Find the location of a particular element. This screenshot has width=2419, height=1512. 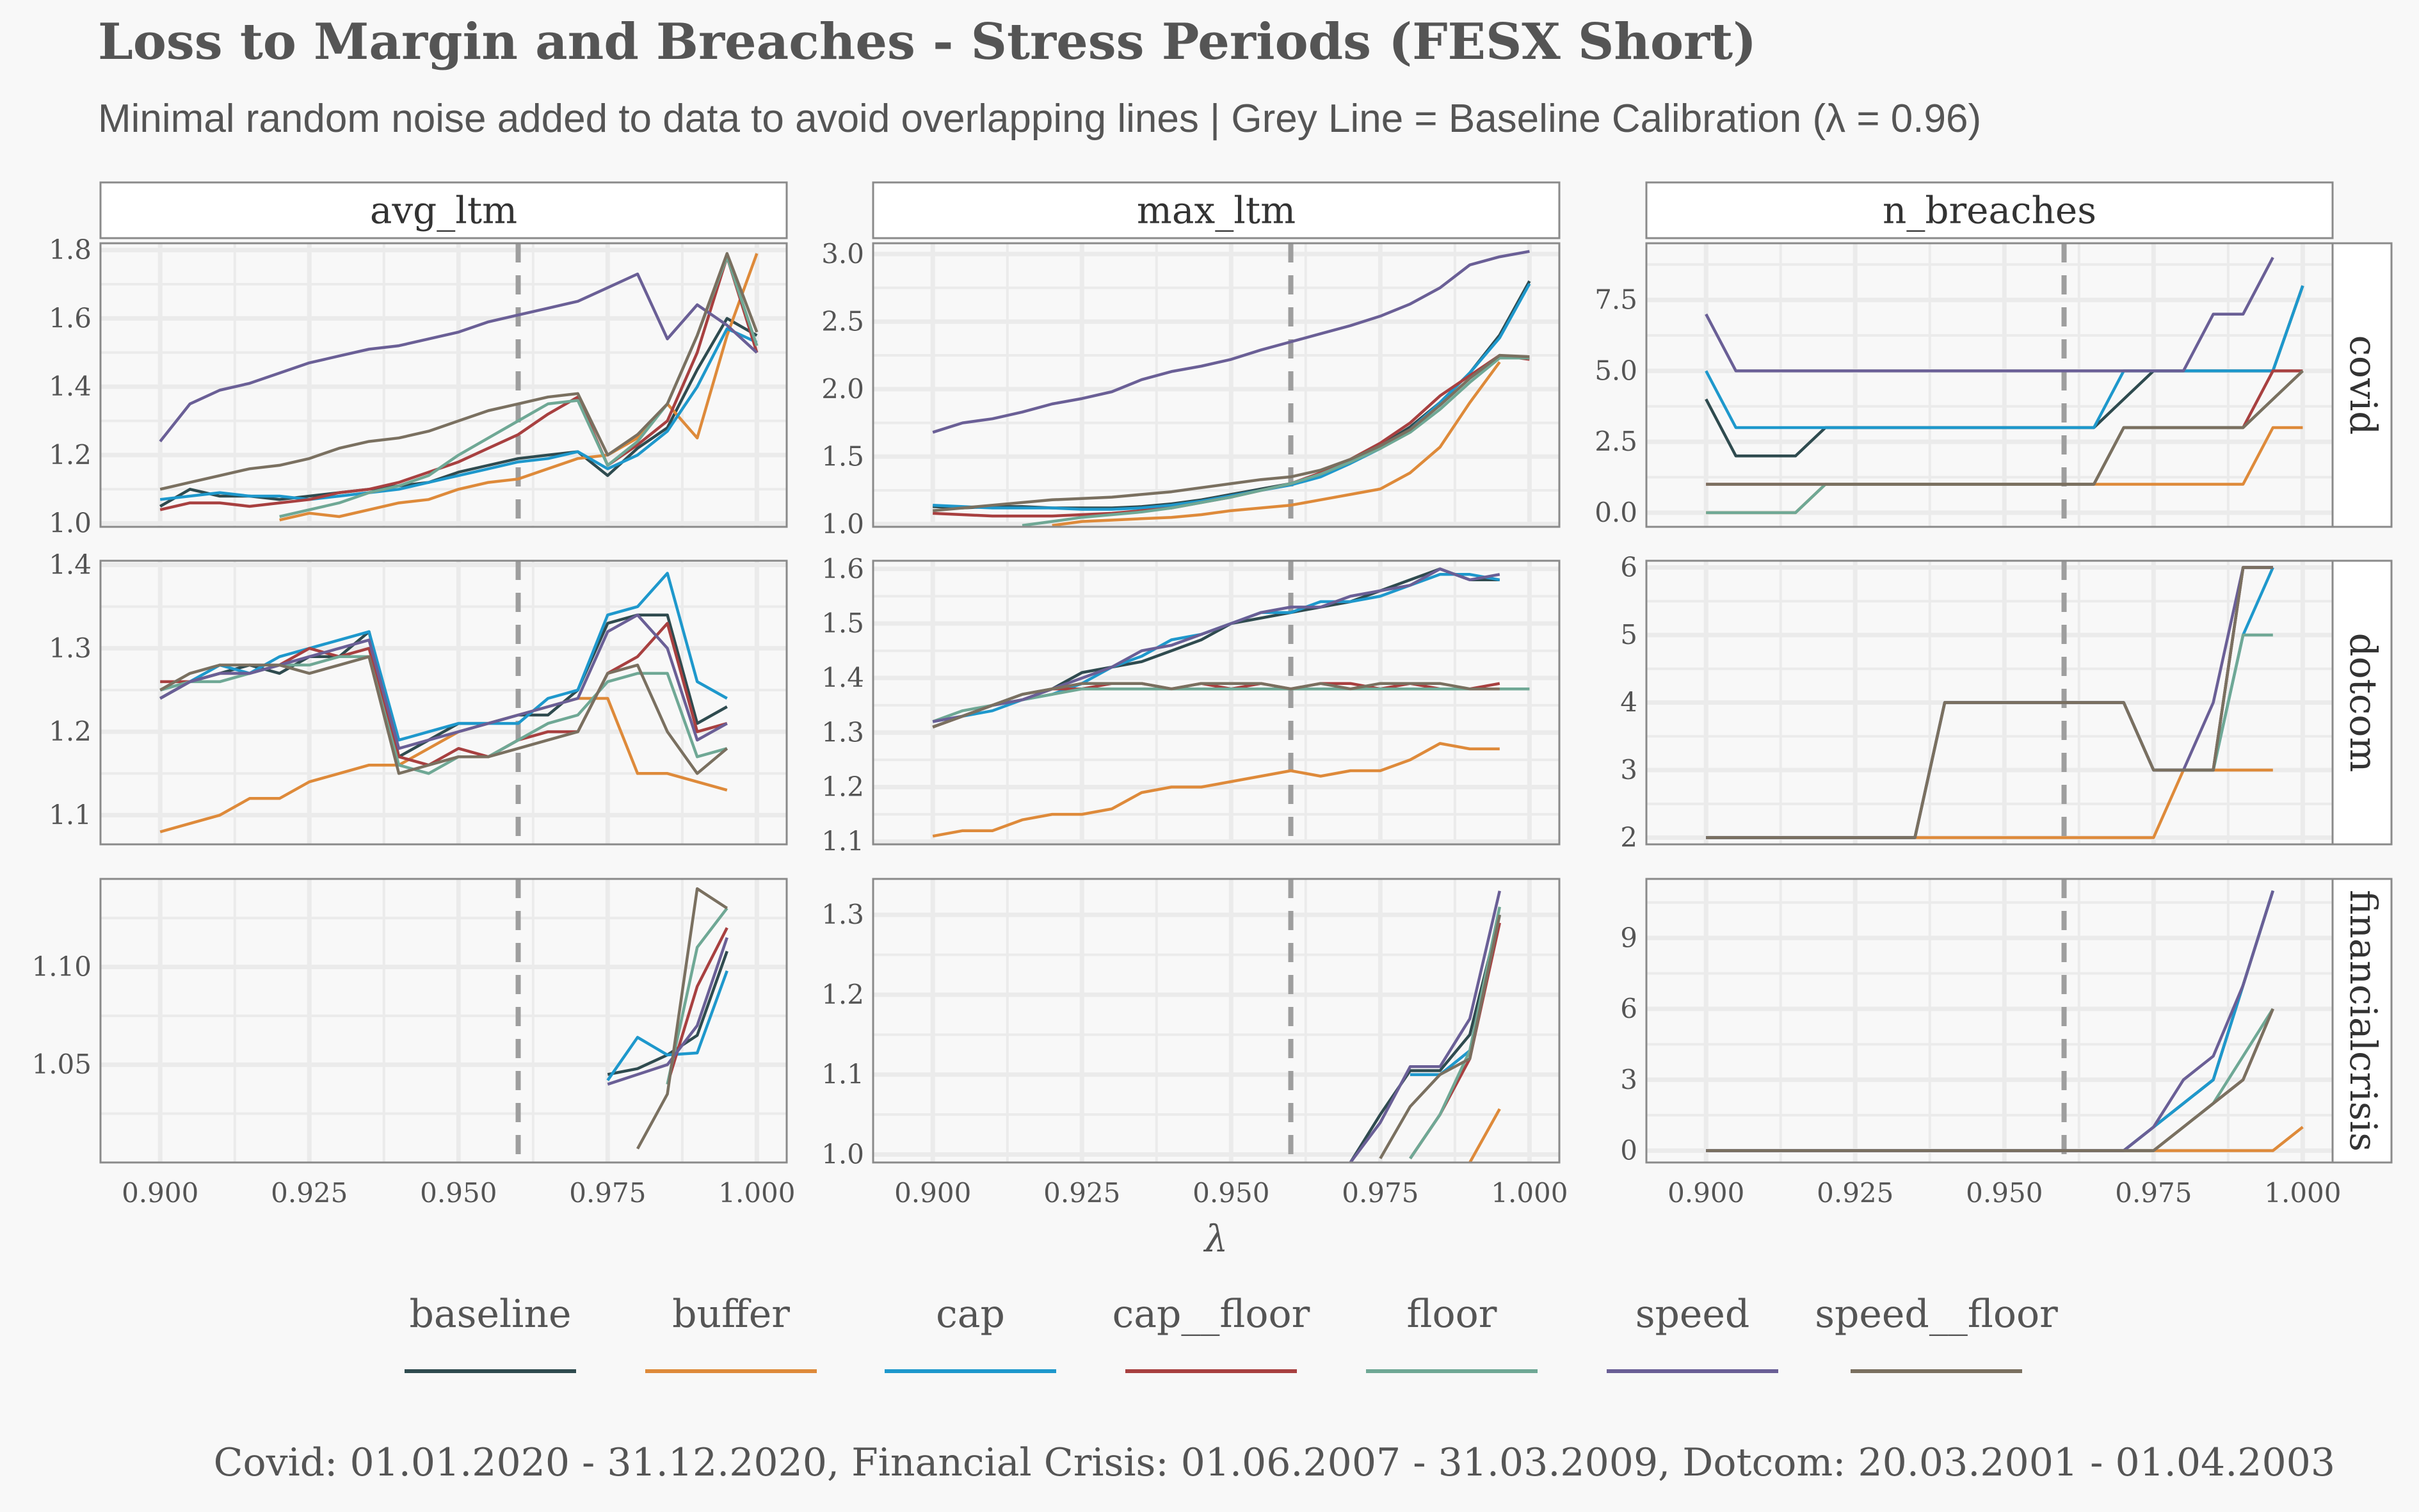

y-tick-label: 1.3 is located at coordinates (70, 648).